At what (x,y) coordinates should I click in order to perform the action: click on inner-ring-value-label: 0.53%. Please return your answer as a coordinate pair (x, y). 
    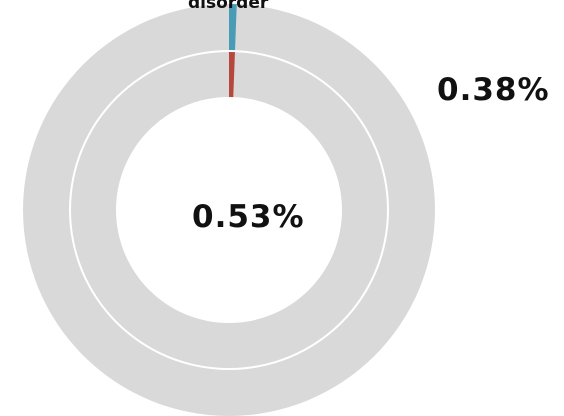
    Looking at the image, I should click on (248, 217).